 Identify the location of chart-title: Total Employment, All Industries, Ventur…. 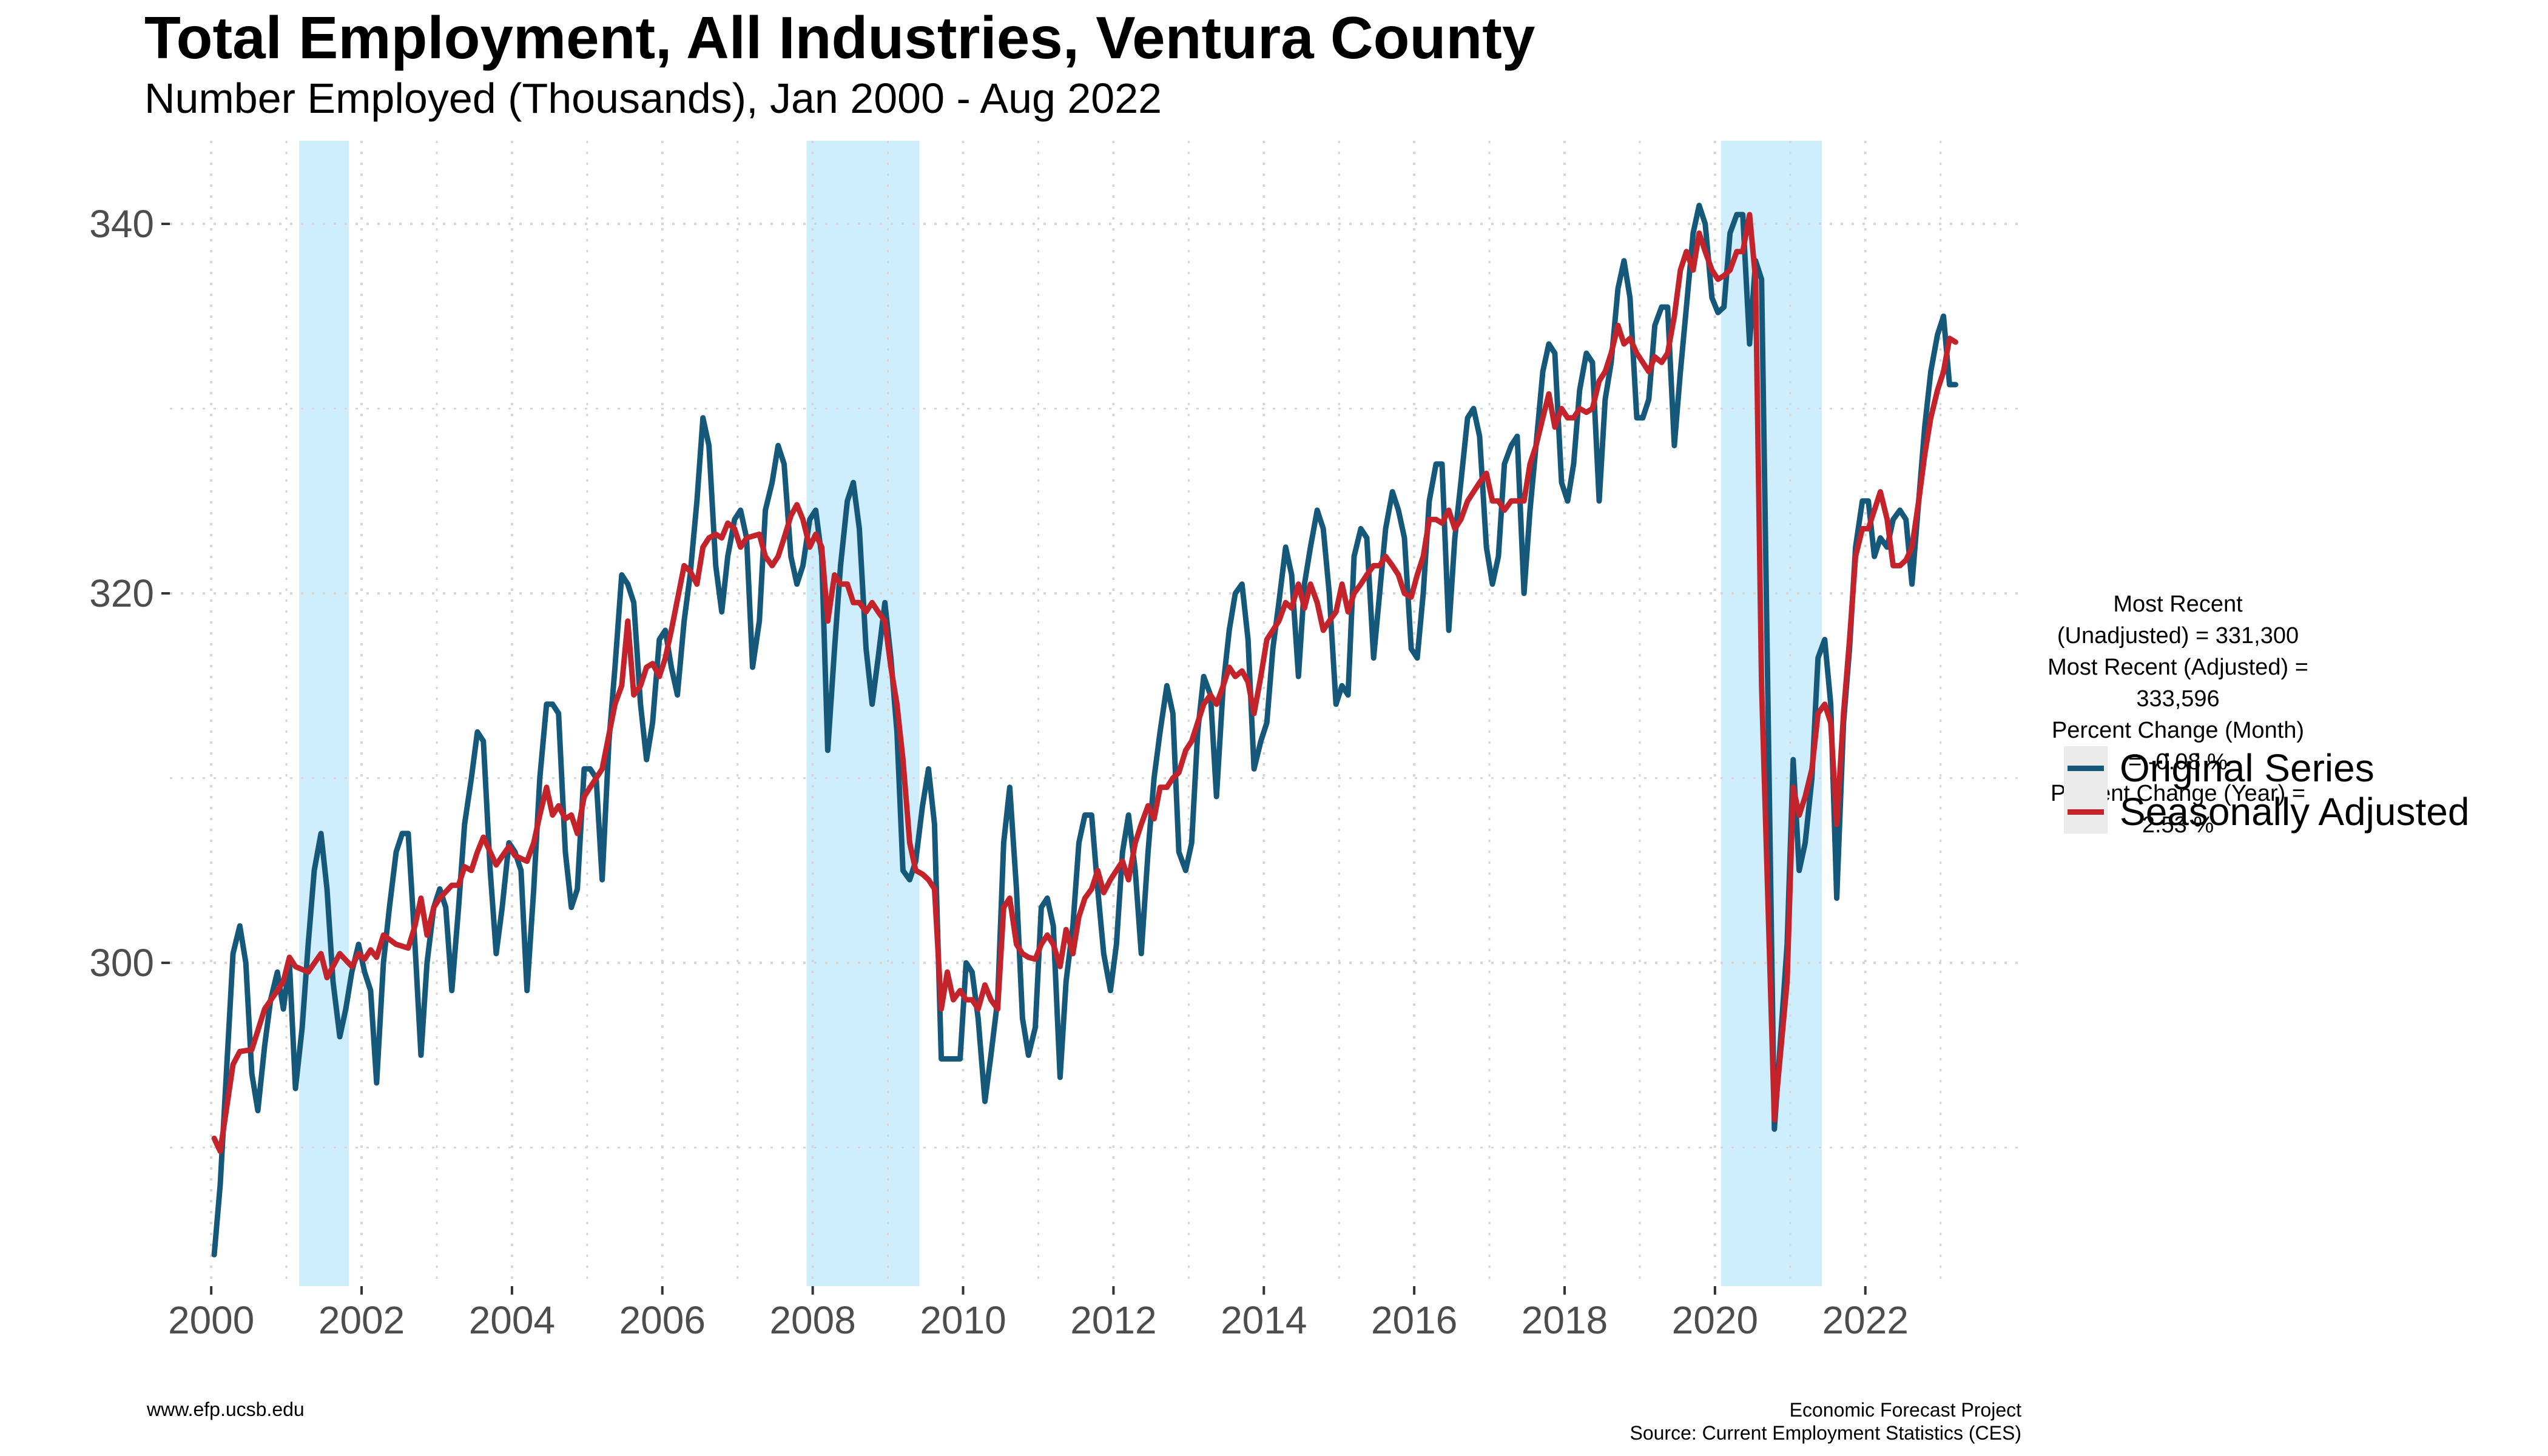
(839, 37).